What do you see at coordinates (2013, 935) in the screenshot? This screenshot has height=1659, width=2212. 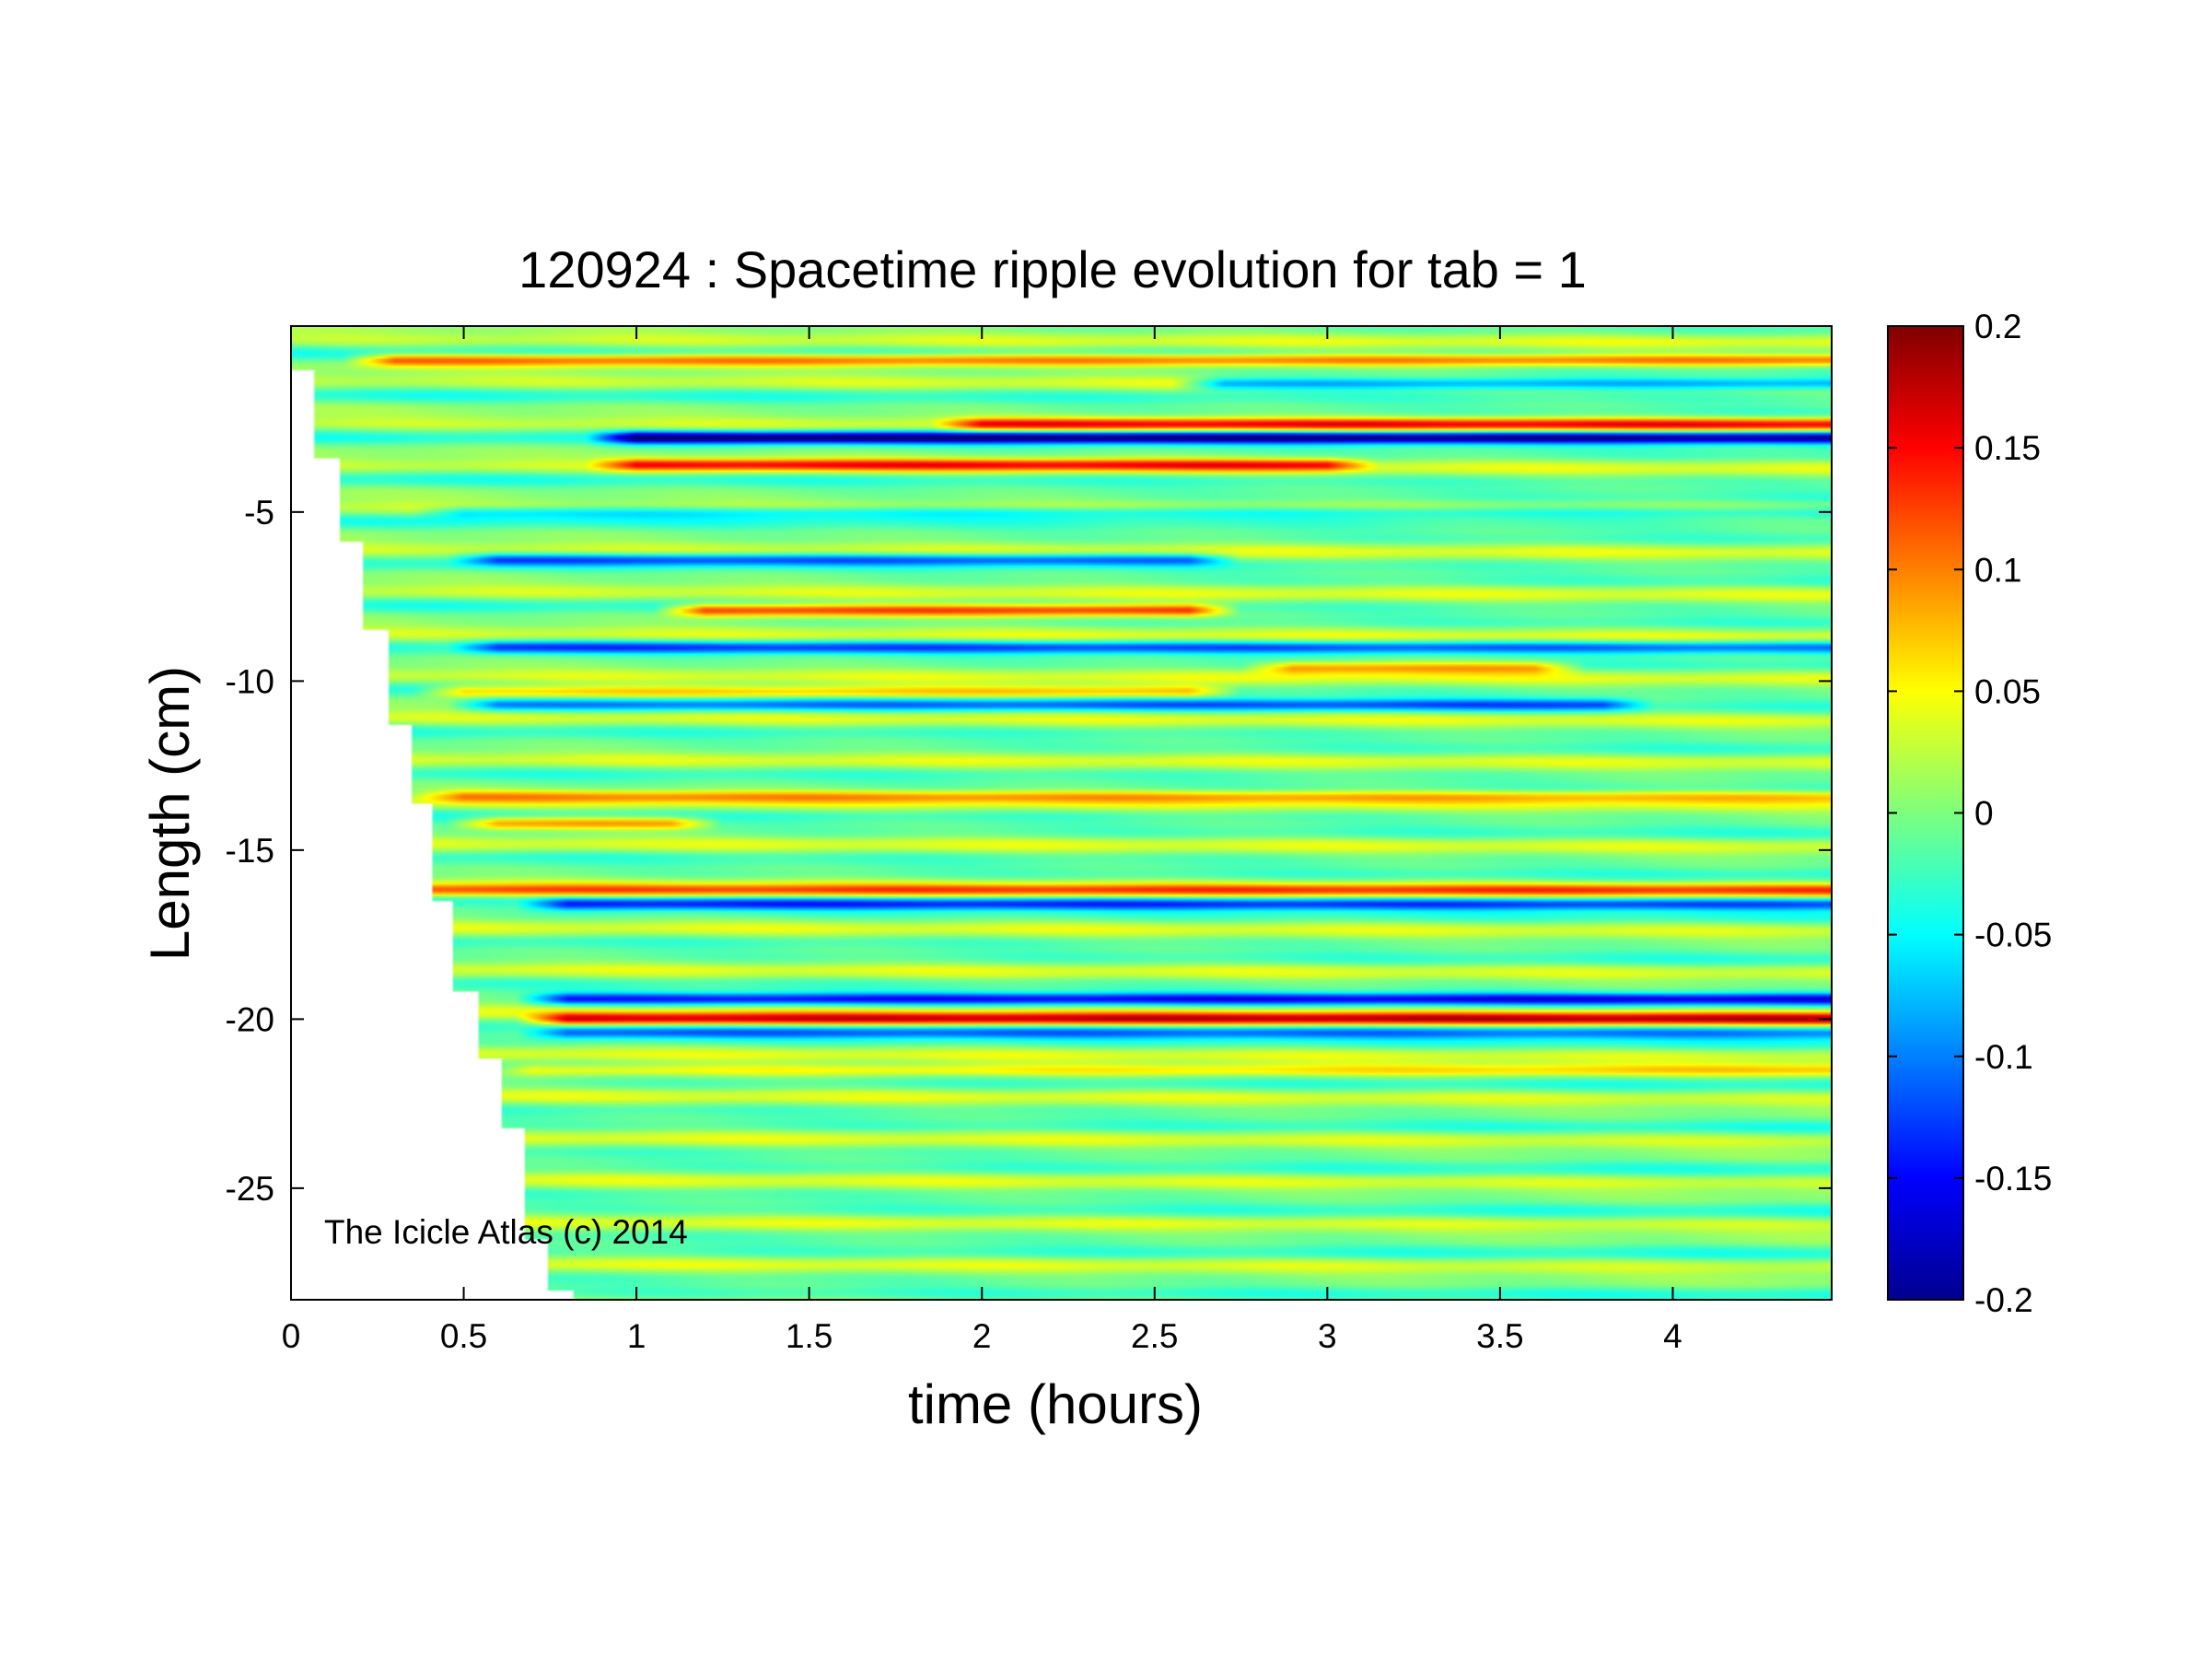 I see `colorbar-tick-label: -0.05` at bounding box center [2013, 935].